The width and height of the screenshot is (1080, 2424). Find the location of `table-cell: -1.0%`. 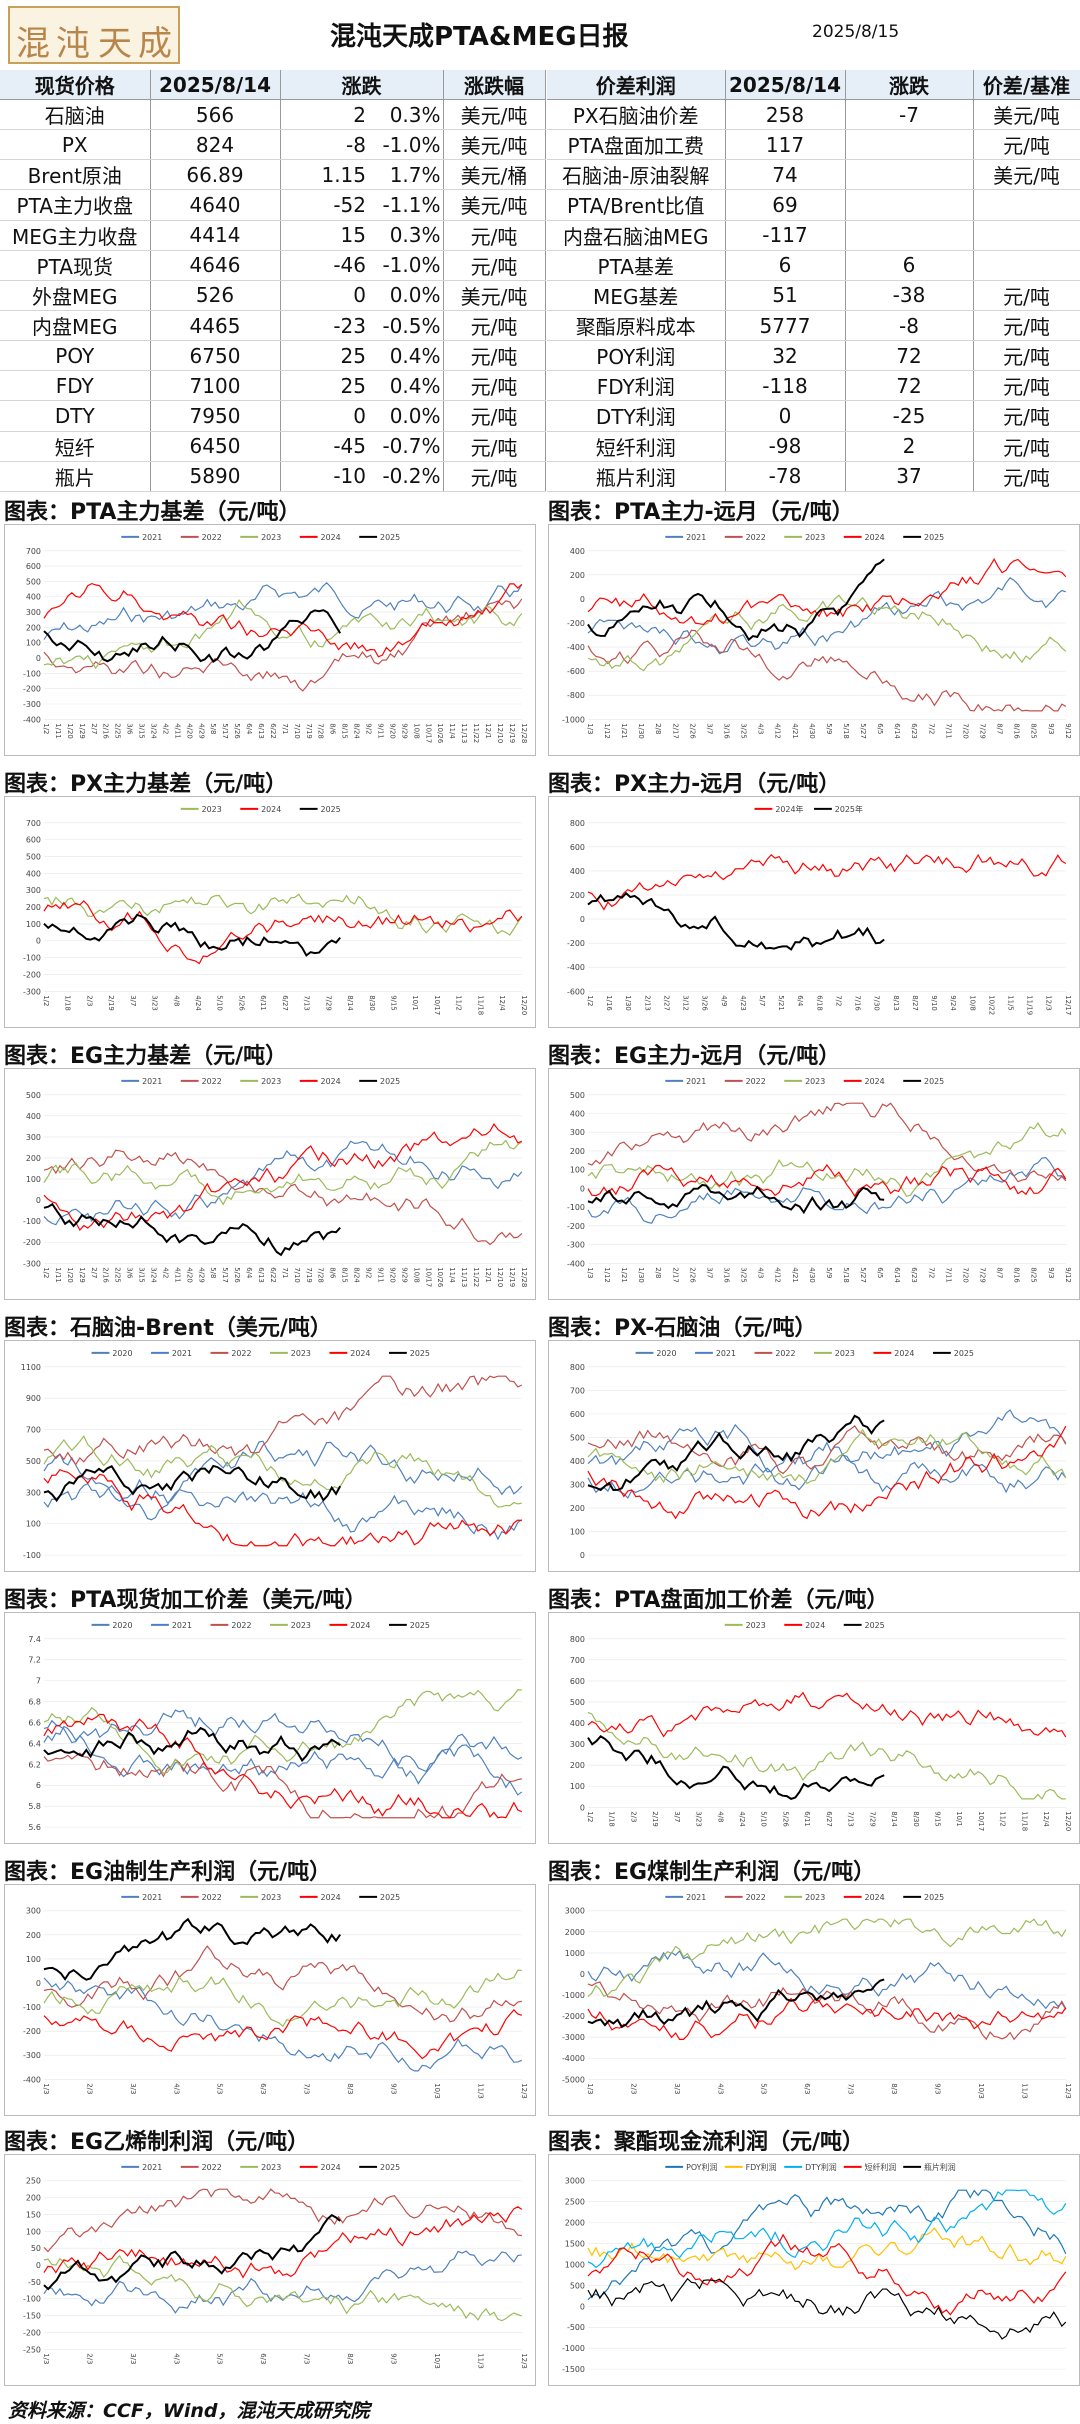

table-cell: -1.0% is located at coordinates (406, 265).